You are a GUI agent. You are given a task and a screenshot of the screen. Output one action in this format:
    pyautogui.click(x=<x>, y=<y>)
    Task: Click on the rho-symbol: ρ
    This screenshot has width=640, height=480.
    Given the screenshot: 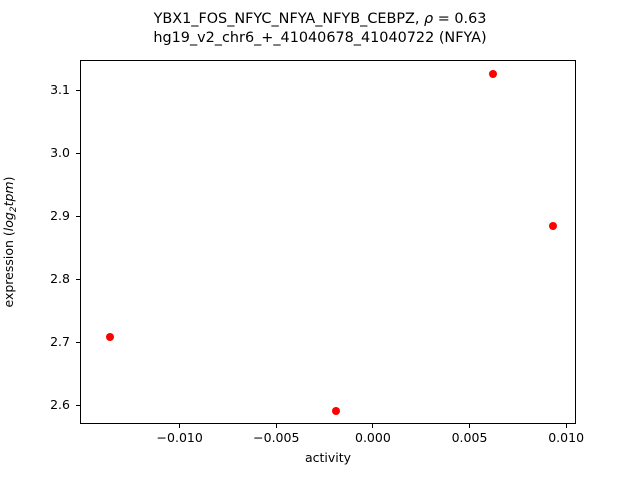 What is the action you would take?
    pyautogui.click(x=429, y=19)
    